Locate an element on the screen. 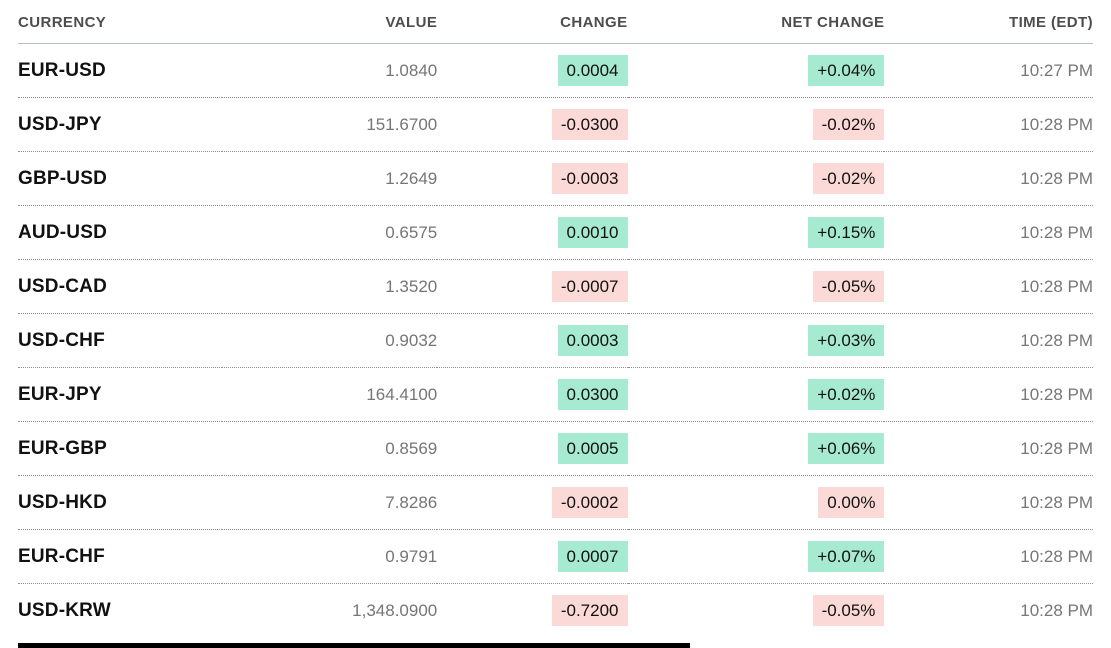 Image resolution: width=1111 pixels, height=648 pixels. change-badge: 0.0005 is located at coordinates (592, 448).